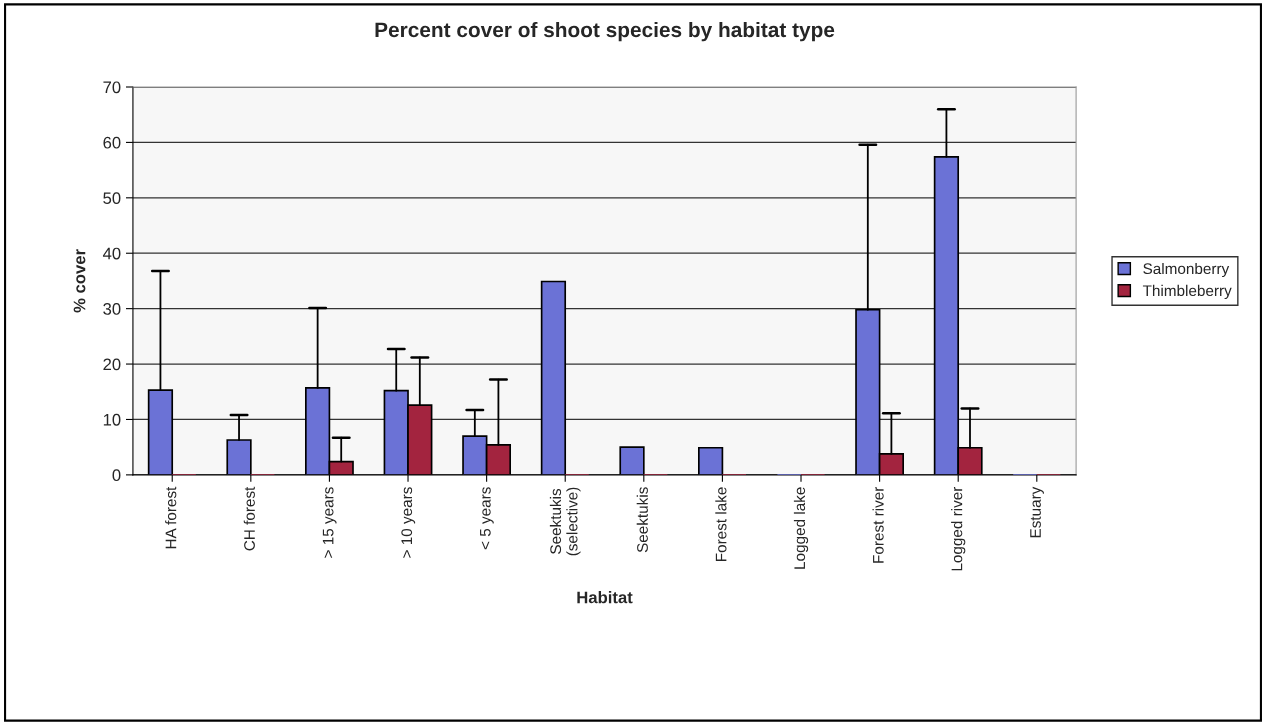  Describe the element at coordinates (112, 309) in the screenshot. I see `y-tick-label: 30` at that location.